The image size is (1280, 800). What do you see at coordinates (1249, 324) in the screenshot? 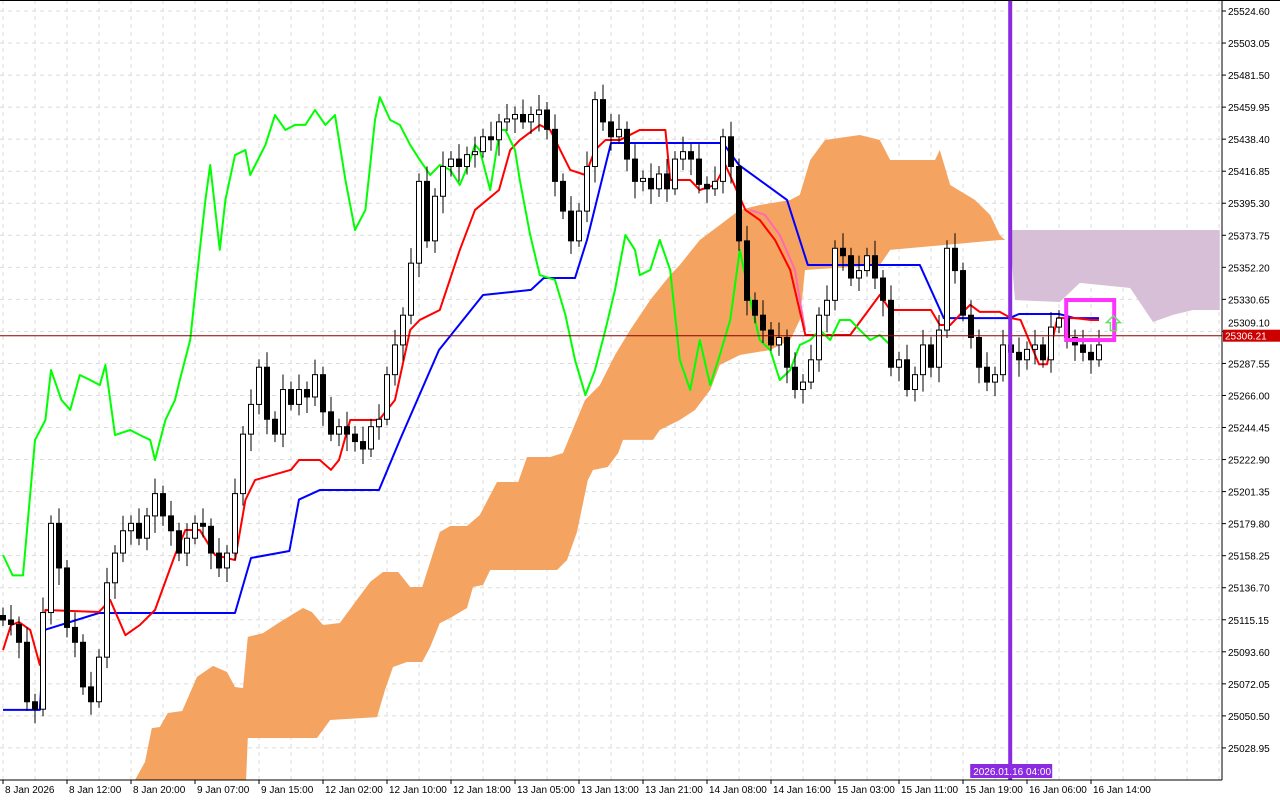
I see `price-tick-label: 25309.10` at bounding box center [1249, 324].